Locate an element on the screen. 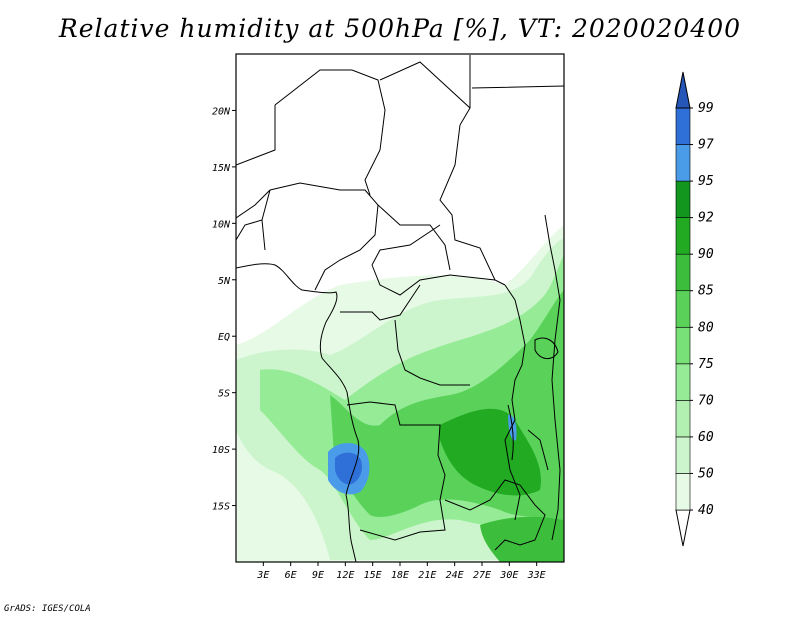  border-zambia is located at coordinates (495, 515).